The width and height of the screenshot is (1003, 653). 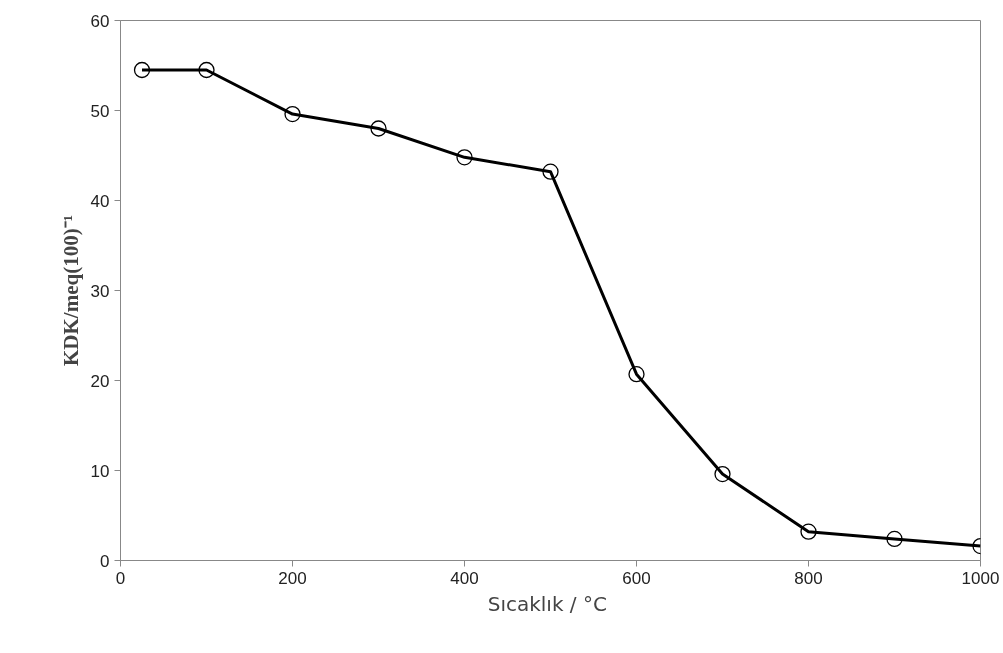 I want to click on y-tick-label: 0, so click(x=105, y=561).